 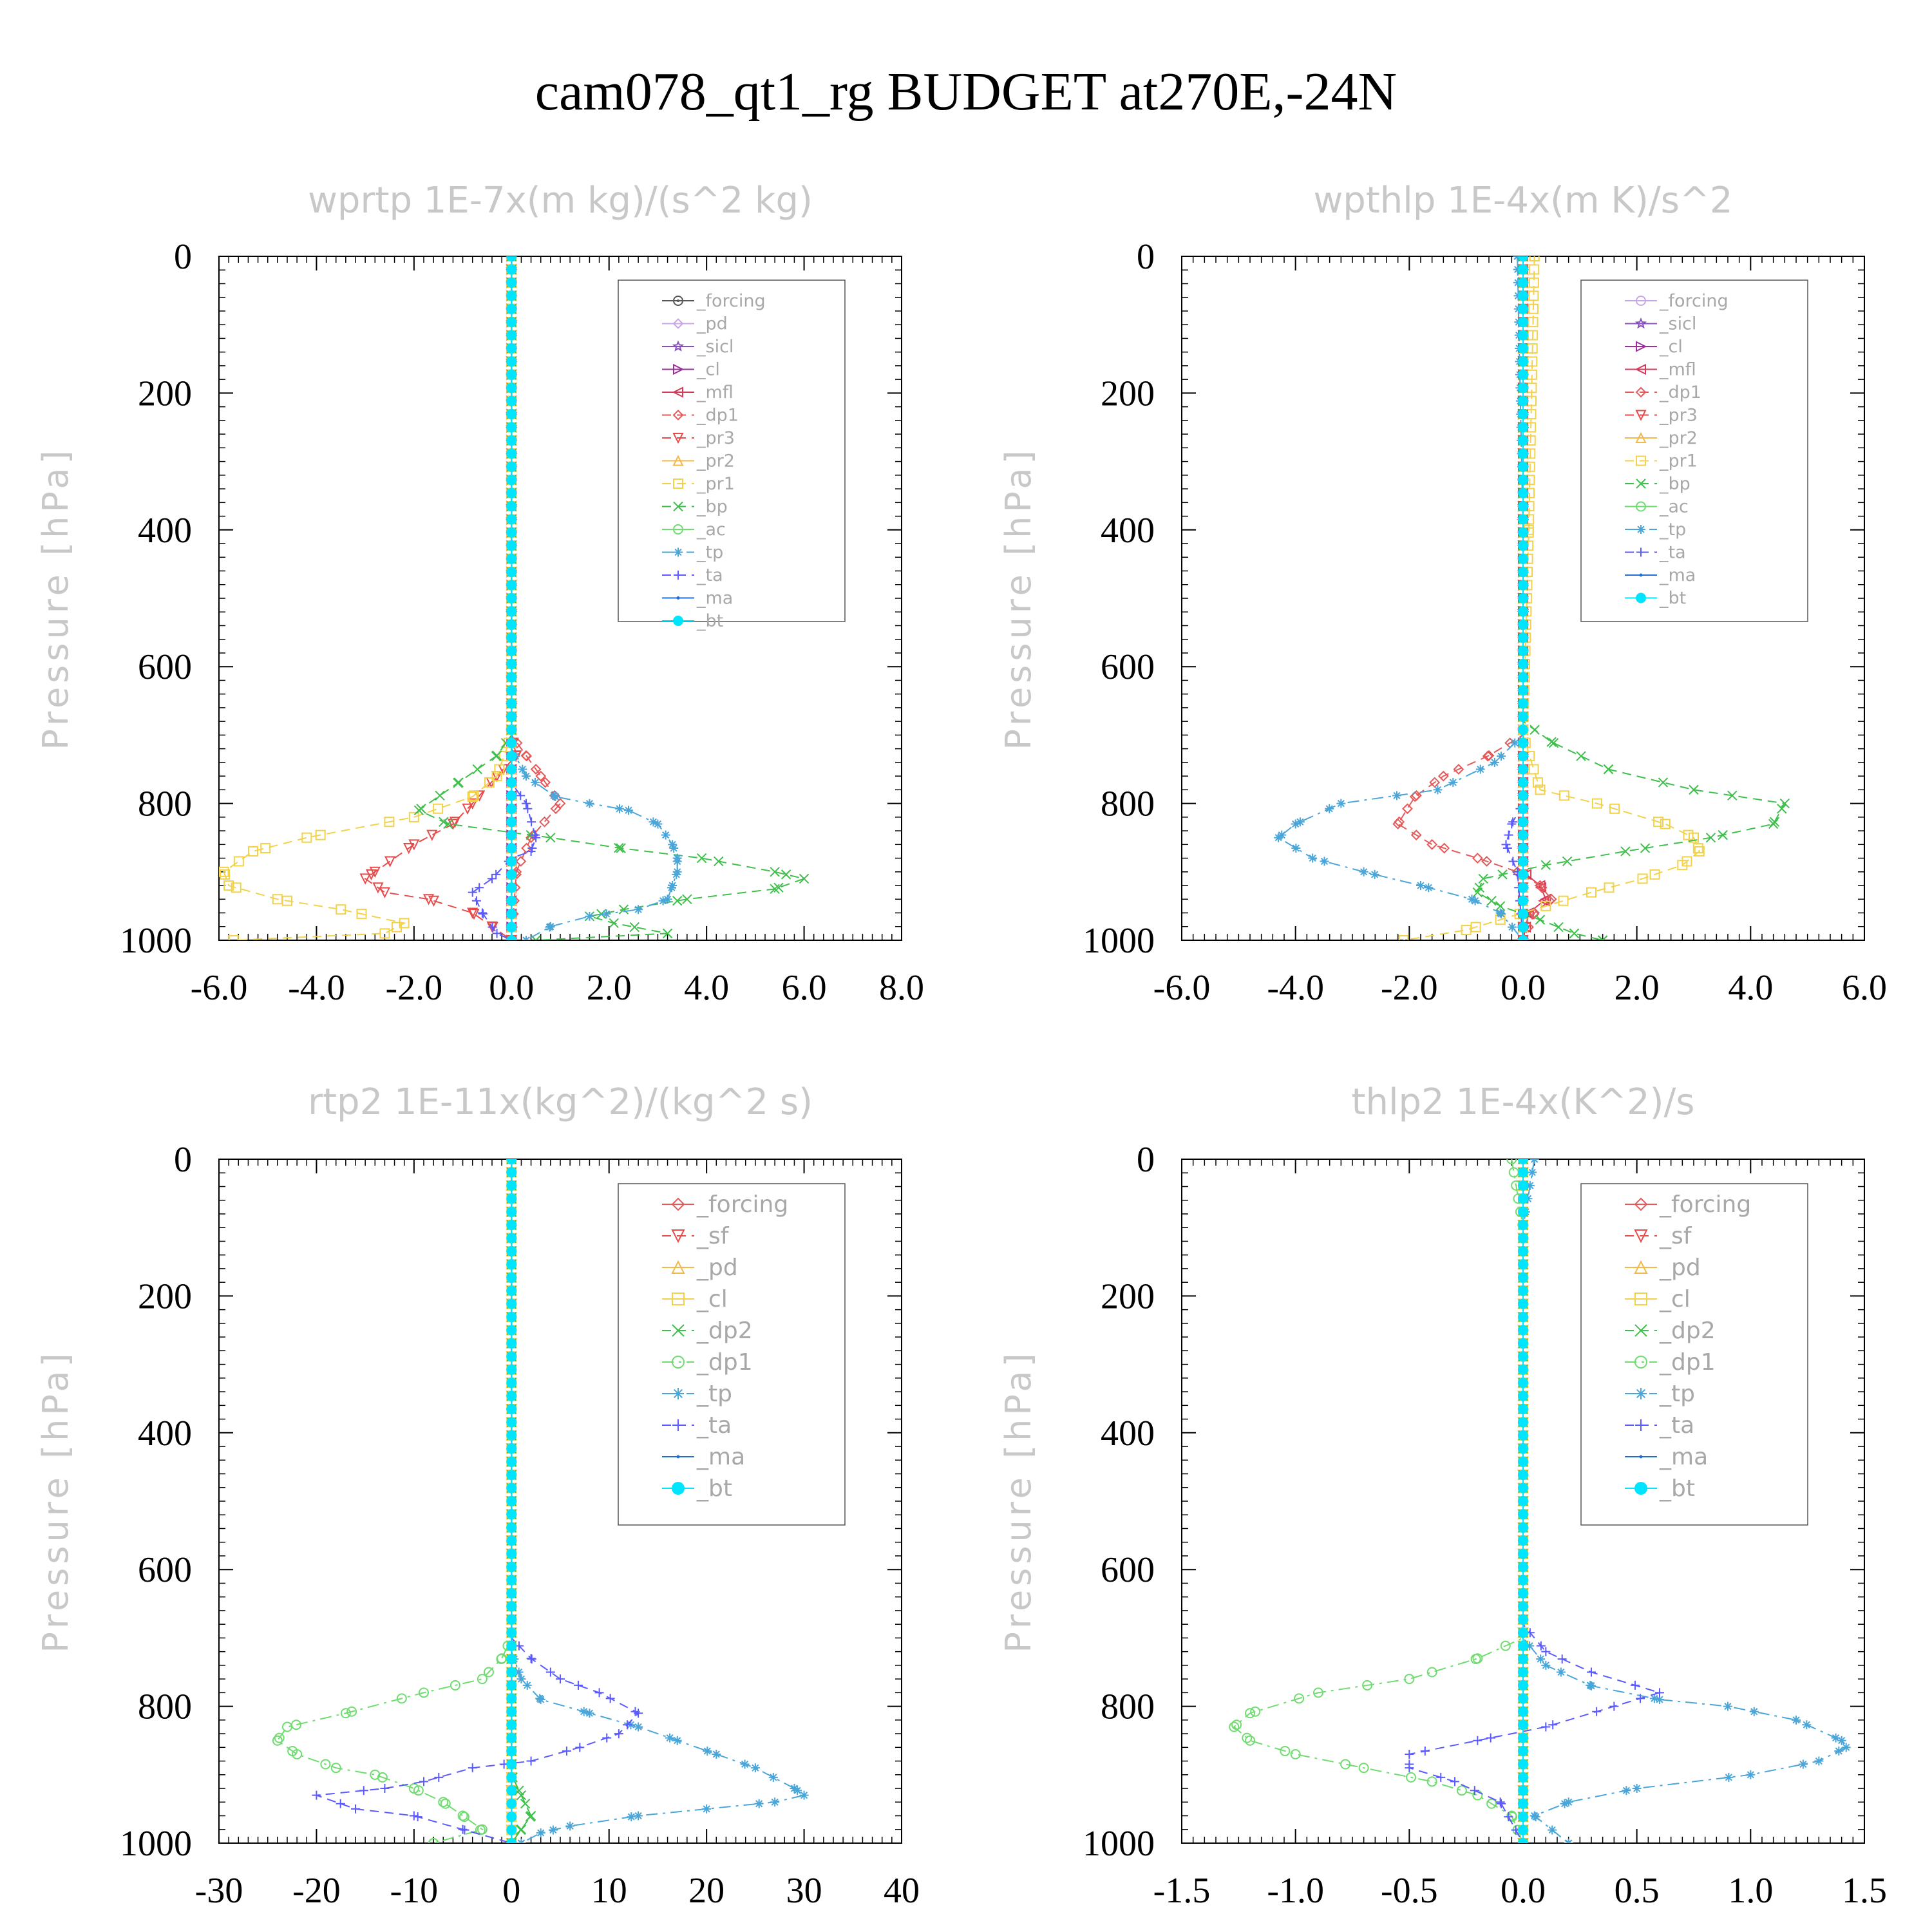 I want to click on x-tick-label: -1.0, so click(x=1295, y=1891).